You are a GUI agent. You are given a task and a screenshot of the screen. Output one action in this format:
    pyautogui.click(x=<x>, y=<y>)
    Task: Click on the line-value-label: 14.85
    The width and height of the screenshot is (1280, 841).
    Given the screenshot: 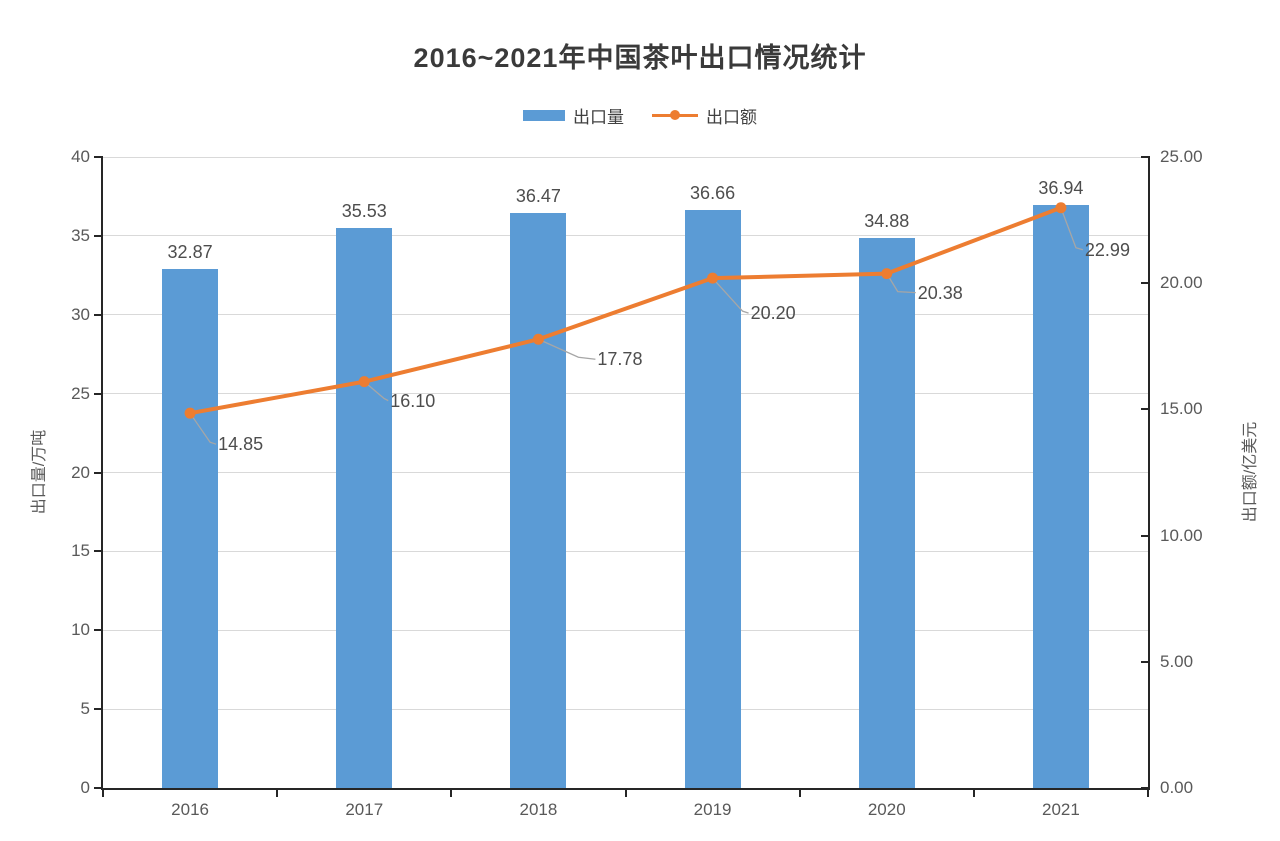 What is the action you would take?
    pyautogui.click(x=241, y=444)
    